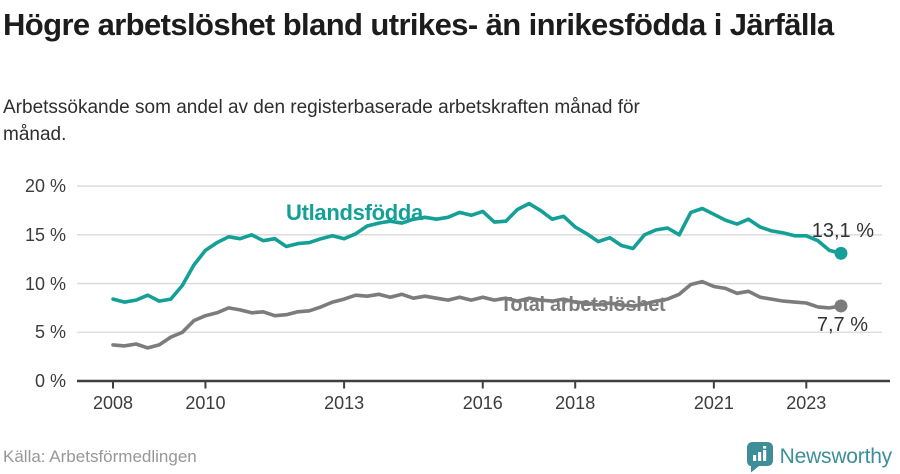  What do you see at coordinates (45, 234) in the screenshot?
I see `y-tick-label: 15 %` at bounding box center [45, 234].